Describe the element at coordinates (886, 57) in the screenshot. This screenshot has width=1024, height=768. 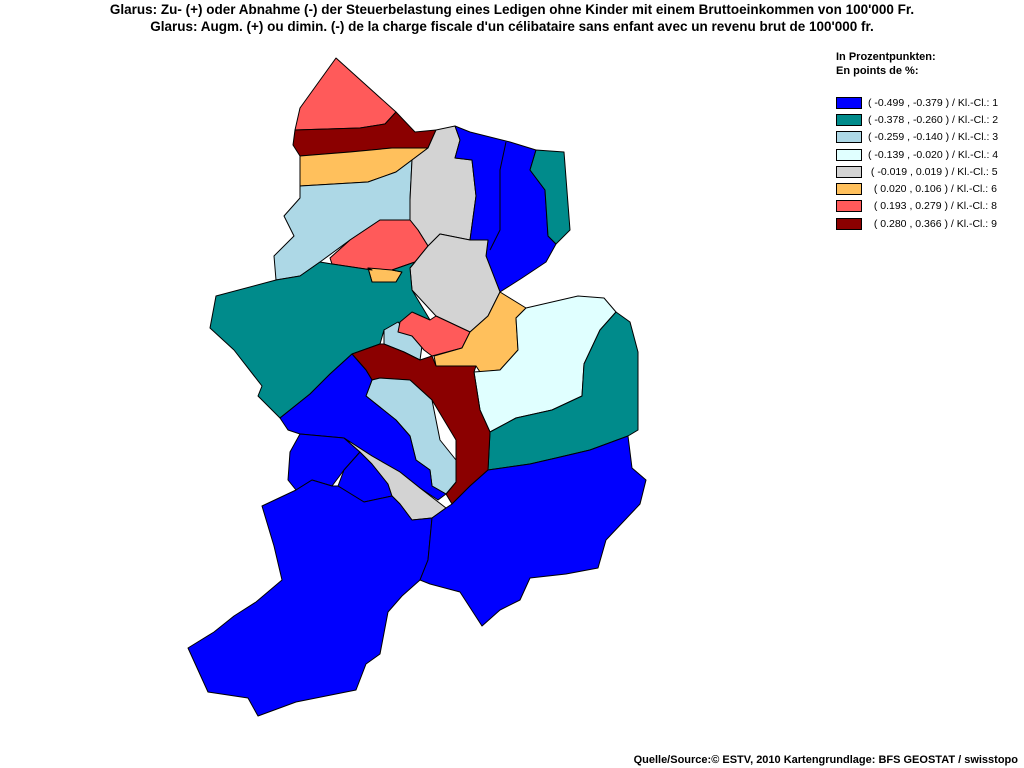
I see `legend-heading-german: In Prozentpunkten:` at that location.